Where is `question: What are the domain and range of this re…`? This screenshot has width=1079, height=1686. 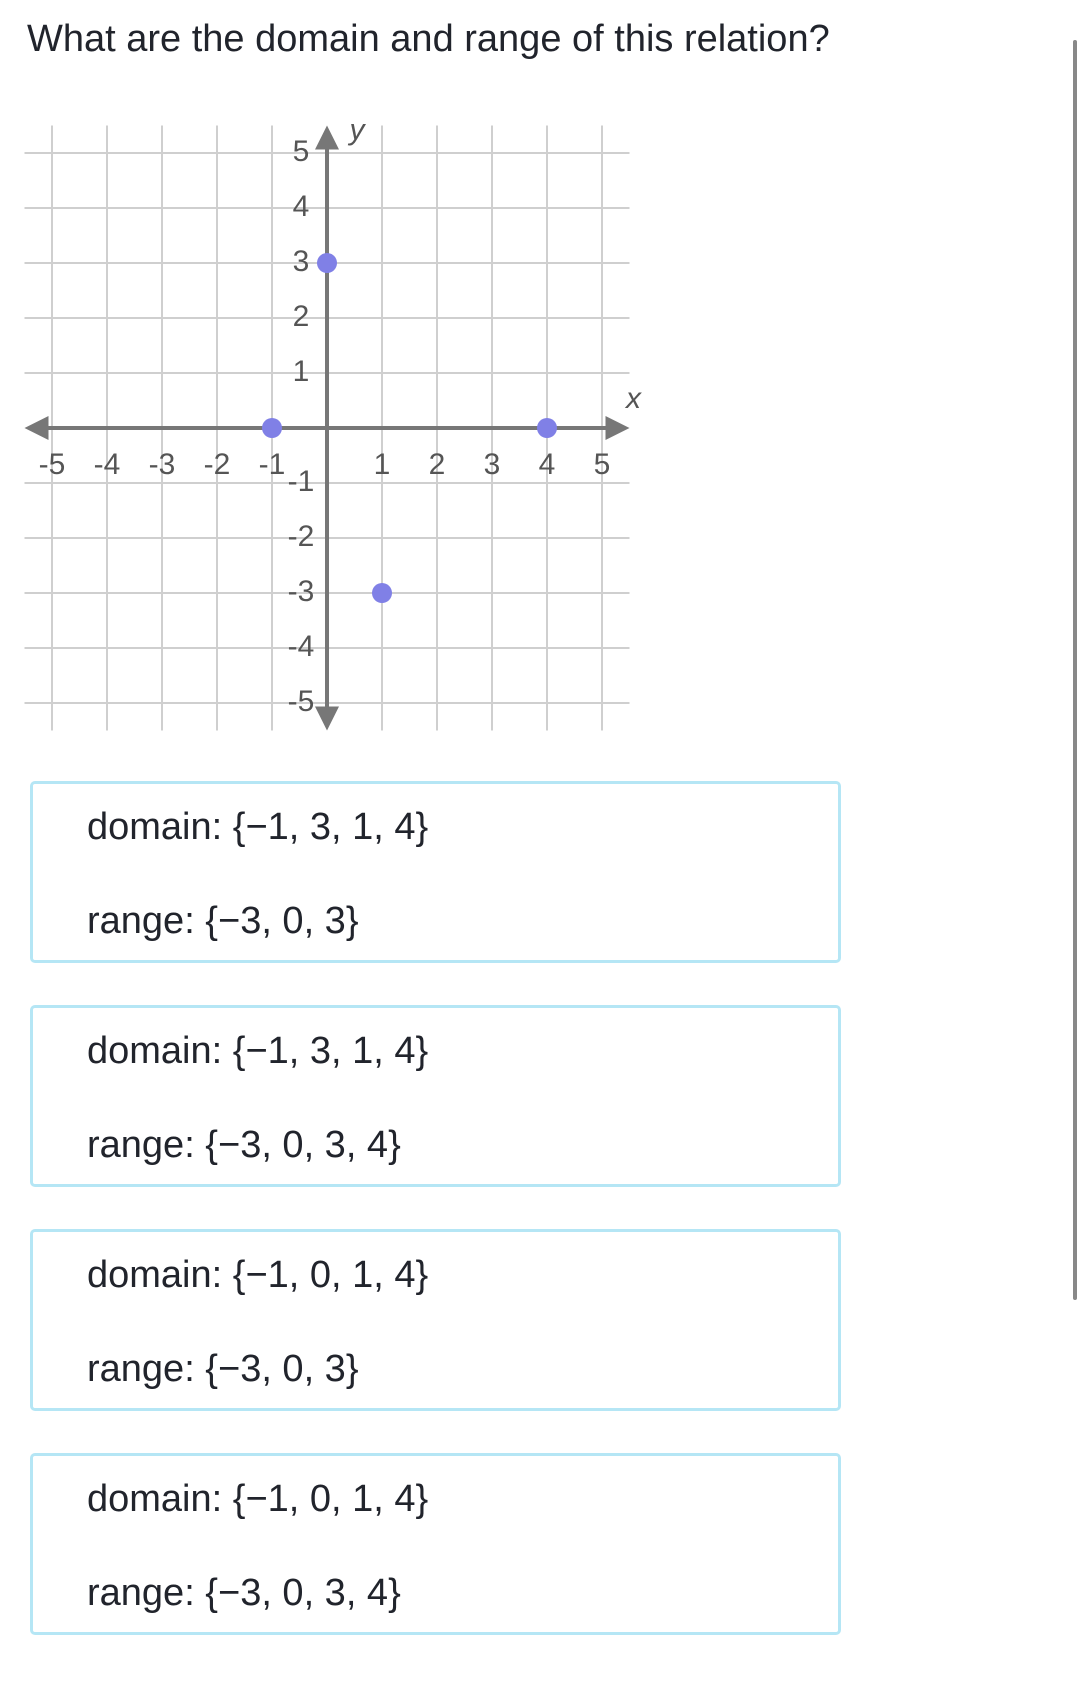 question: What are the domain and range of this re… is located at coordinates (428, 39).